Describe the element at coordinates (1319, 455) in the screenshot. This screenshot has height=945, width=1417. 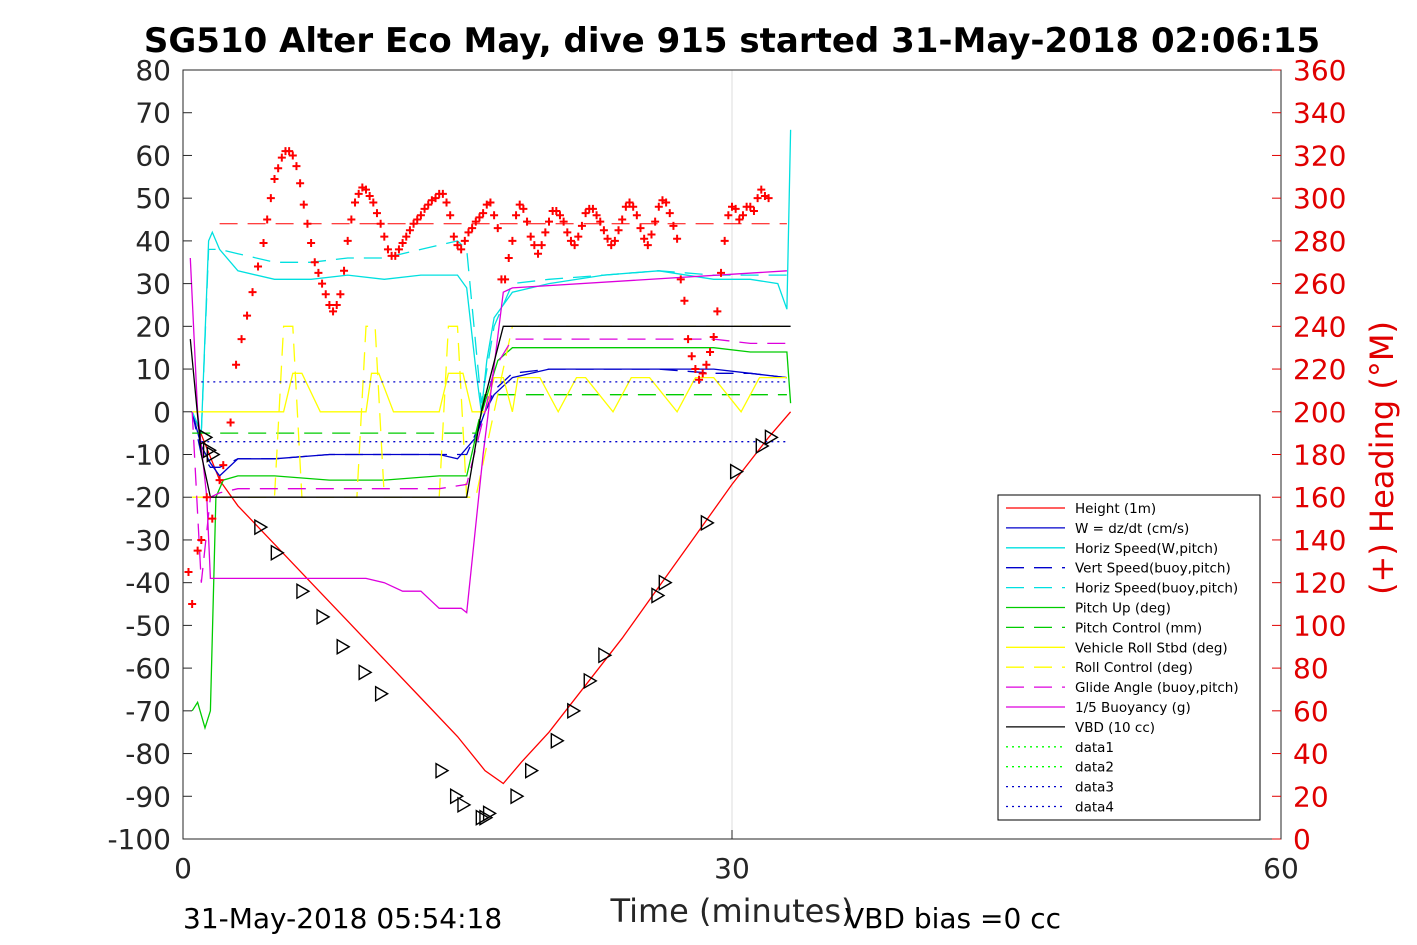
I see `y2-tick-label: 180` at that location.